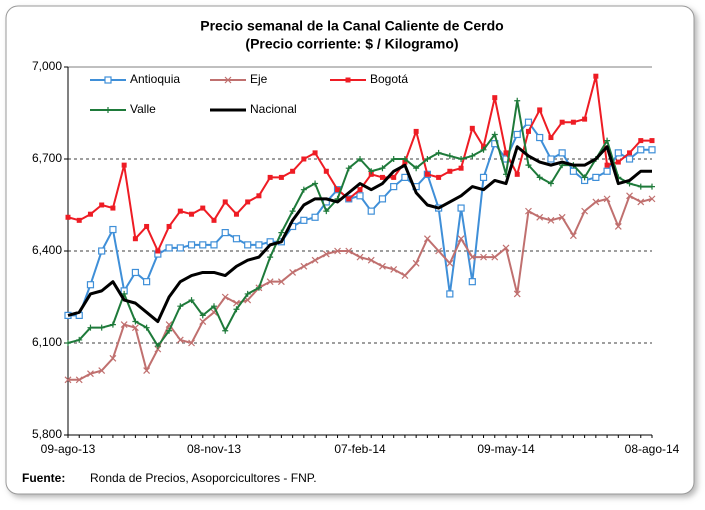  What do you see at coordinates (506, 449) in the screenshot?
I see `x-tick-label: 09-may-14` at bounding box center [506, 449].